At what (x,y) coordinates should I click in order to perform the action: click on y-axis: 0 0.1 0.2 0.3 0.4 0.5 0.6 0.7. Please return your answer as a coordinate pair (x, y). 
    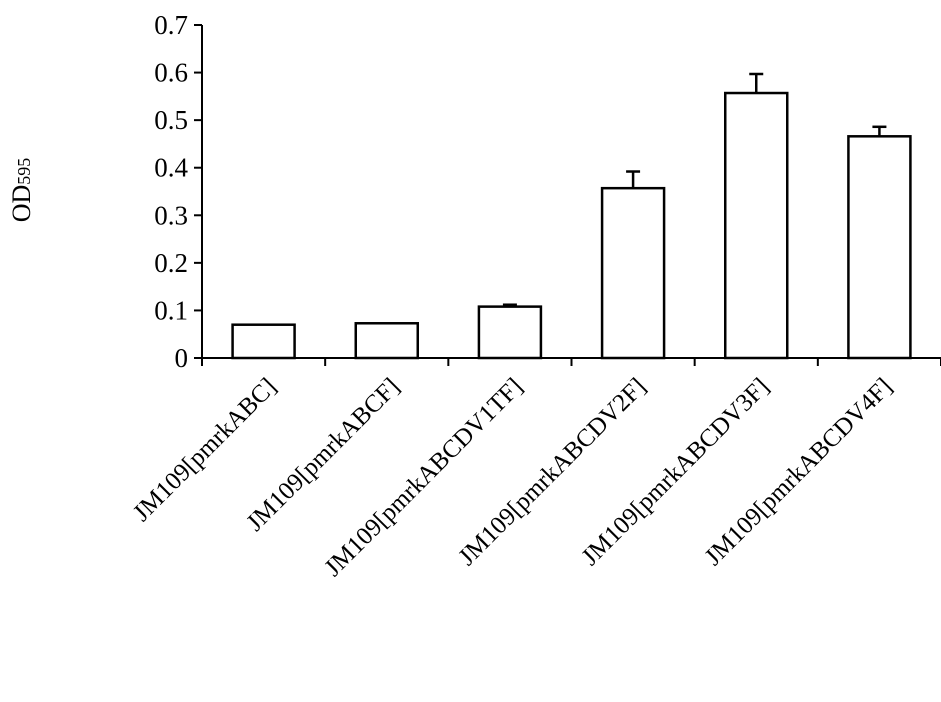
    Looking at the image, I should click on (178, 191).